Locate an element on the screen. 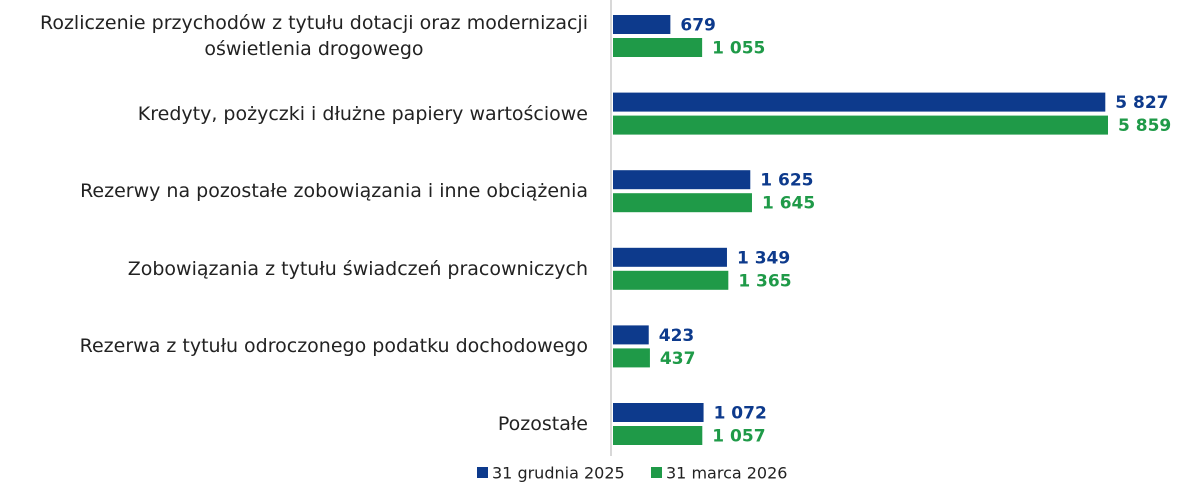 This screenshot has height=488, width=1191. value-label: 1 645 is located at coordinates (788, 204).